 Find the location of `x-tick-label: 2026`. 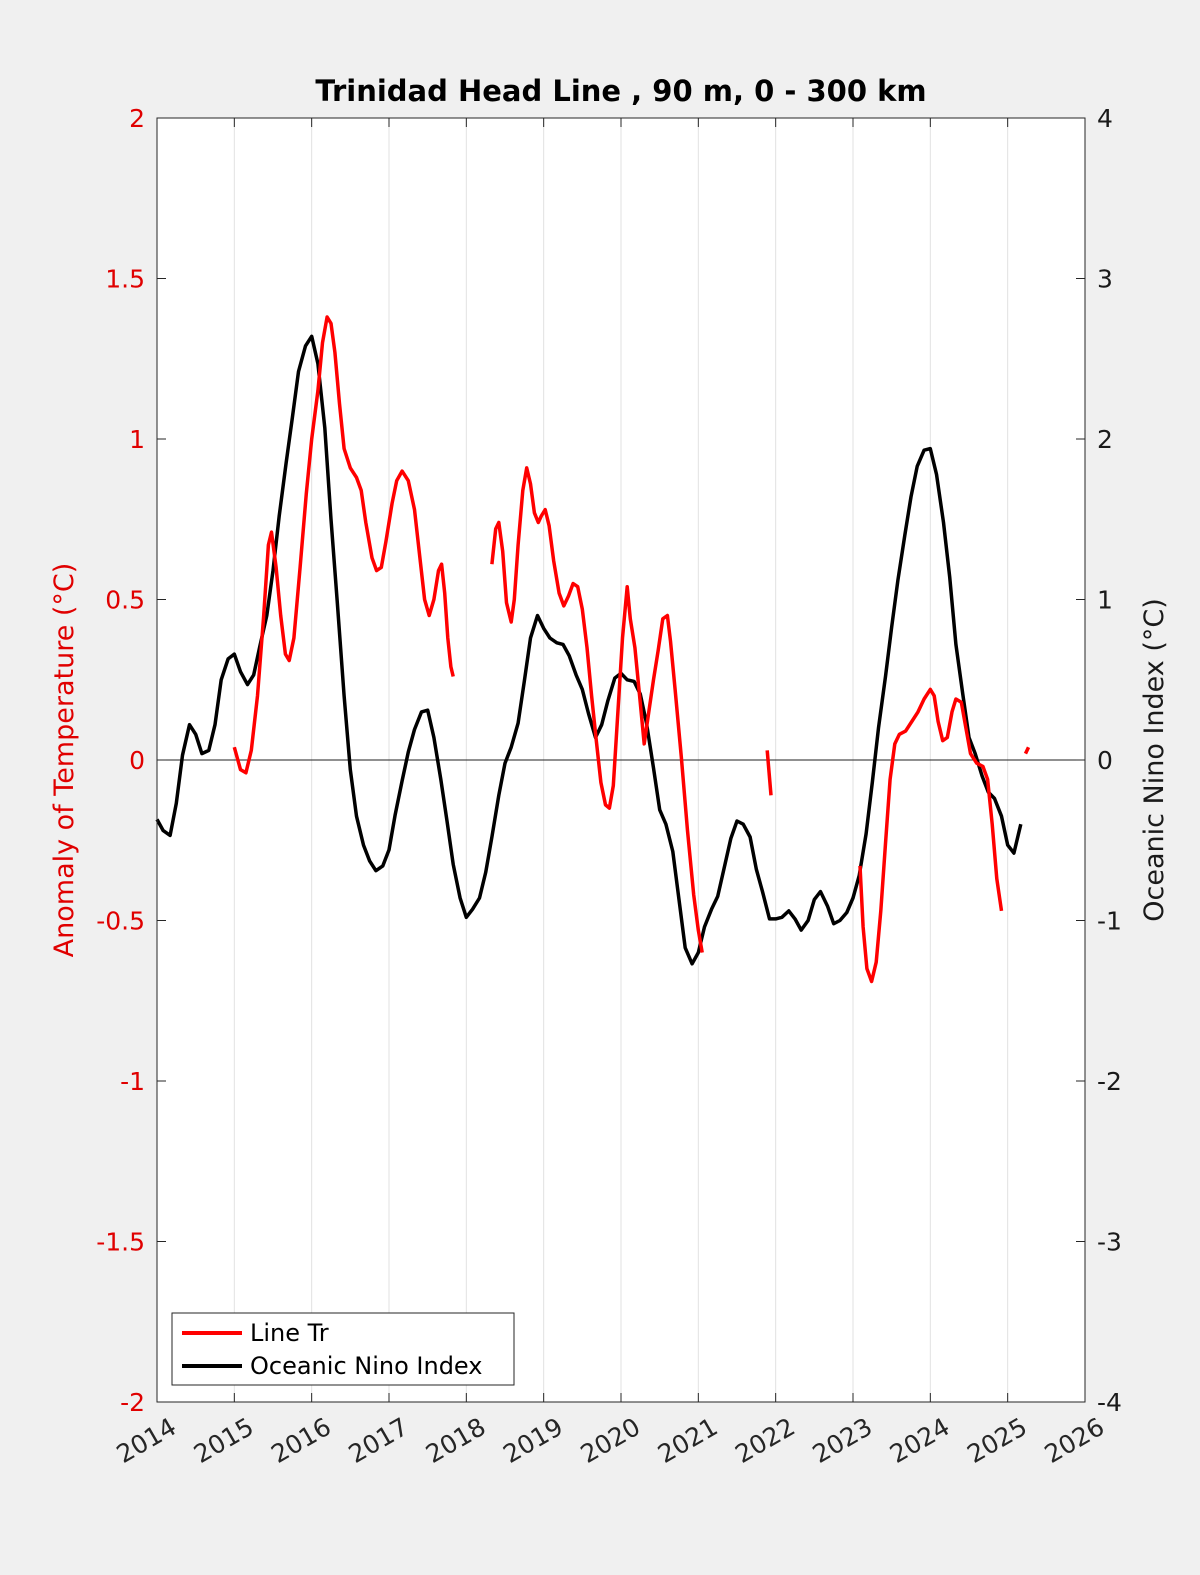

x-tick-label: 2026 is located at coordinates (1075, 1440).